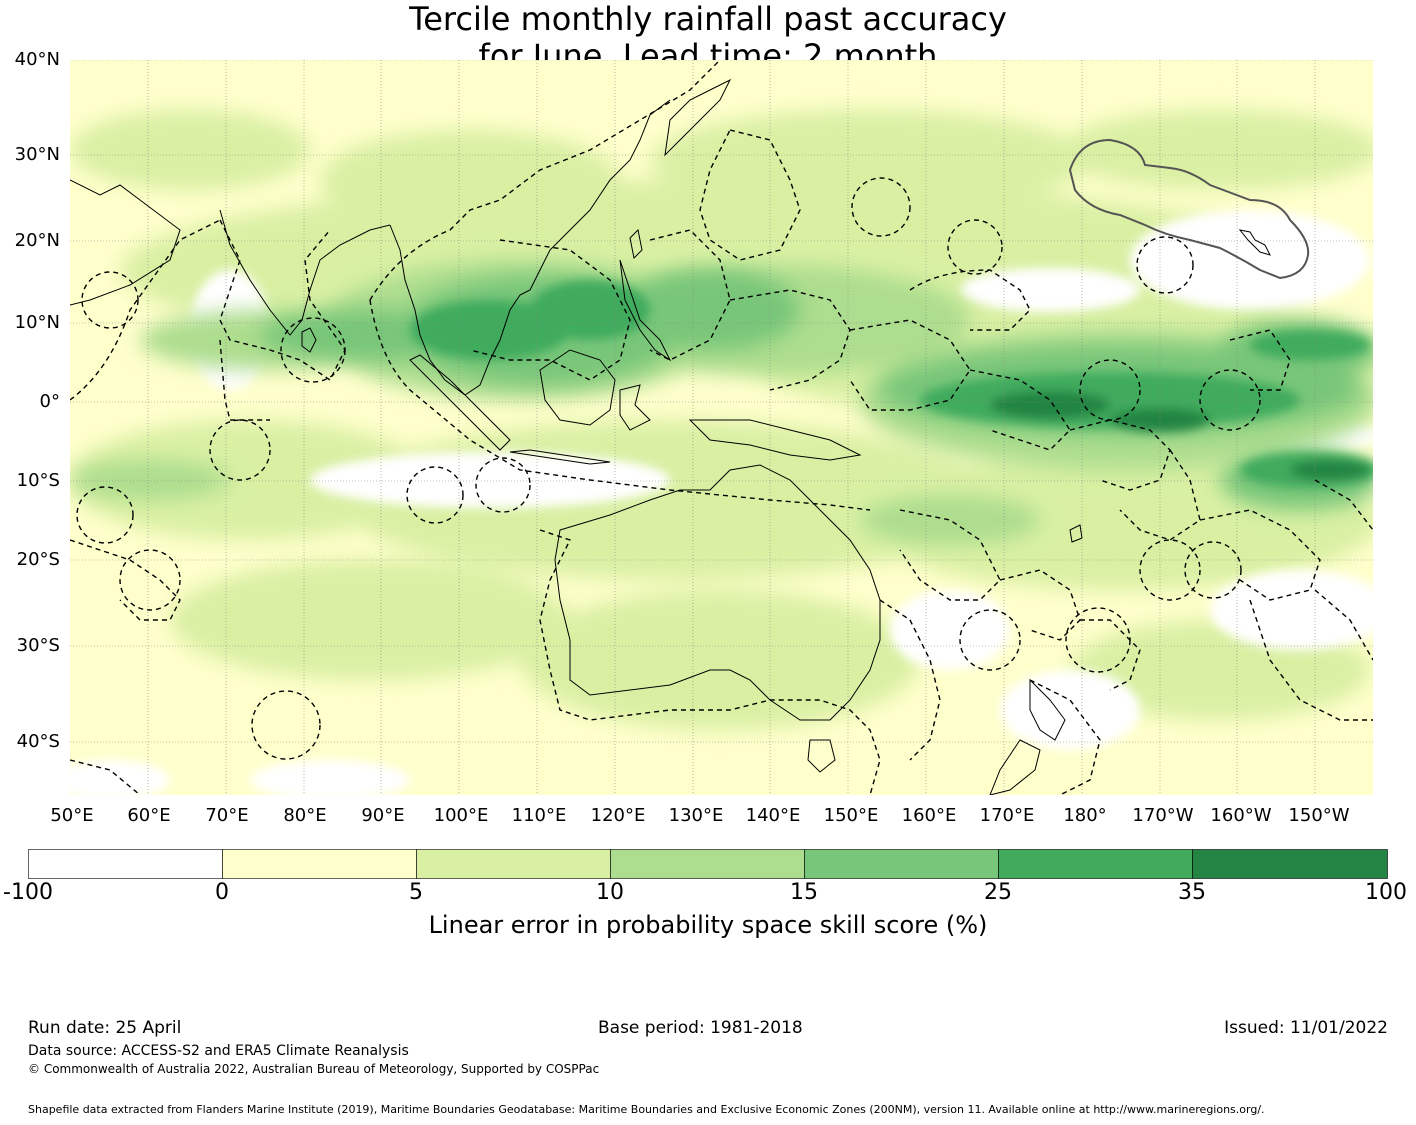  I want to click on base-period: Base period: 1981-2018, so click(700, 1028).